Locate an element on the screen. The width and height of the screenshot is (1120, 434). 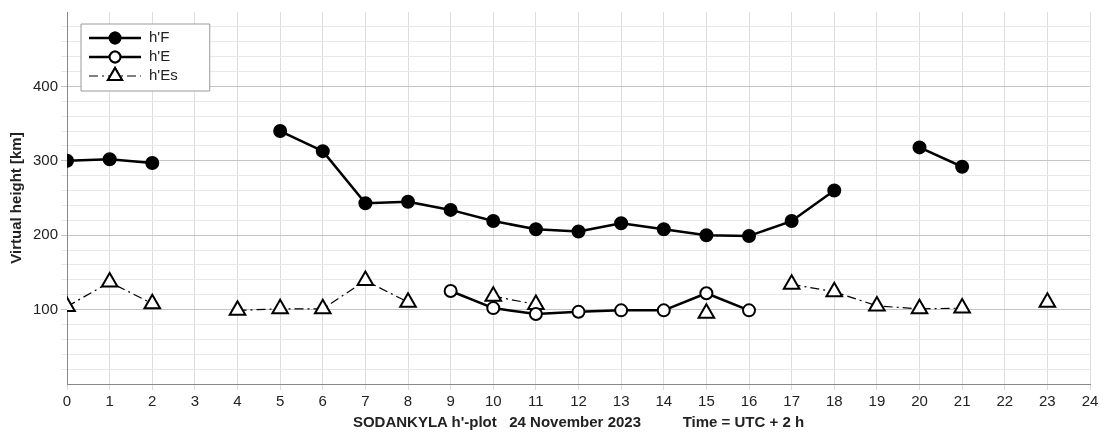
x-tick-label: 8 is located at coordinates (408, 401).